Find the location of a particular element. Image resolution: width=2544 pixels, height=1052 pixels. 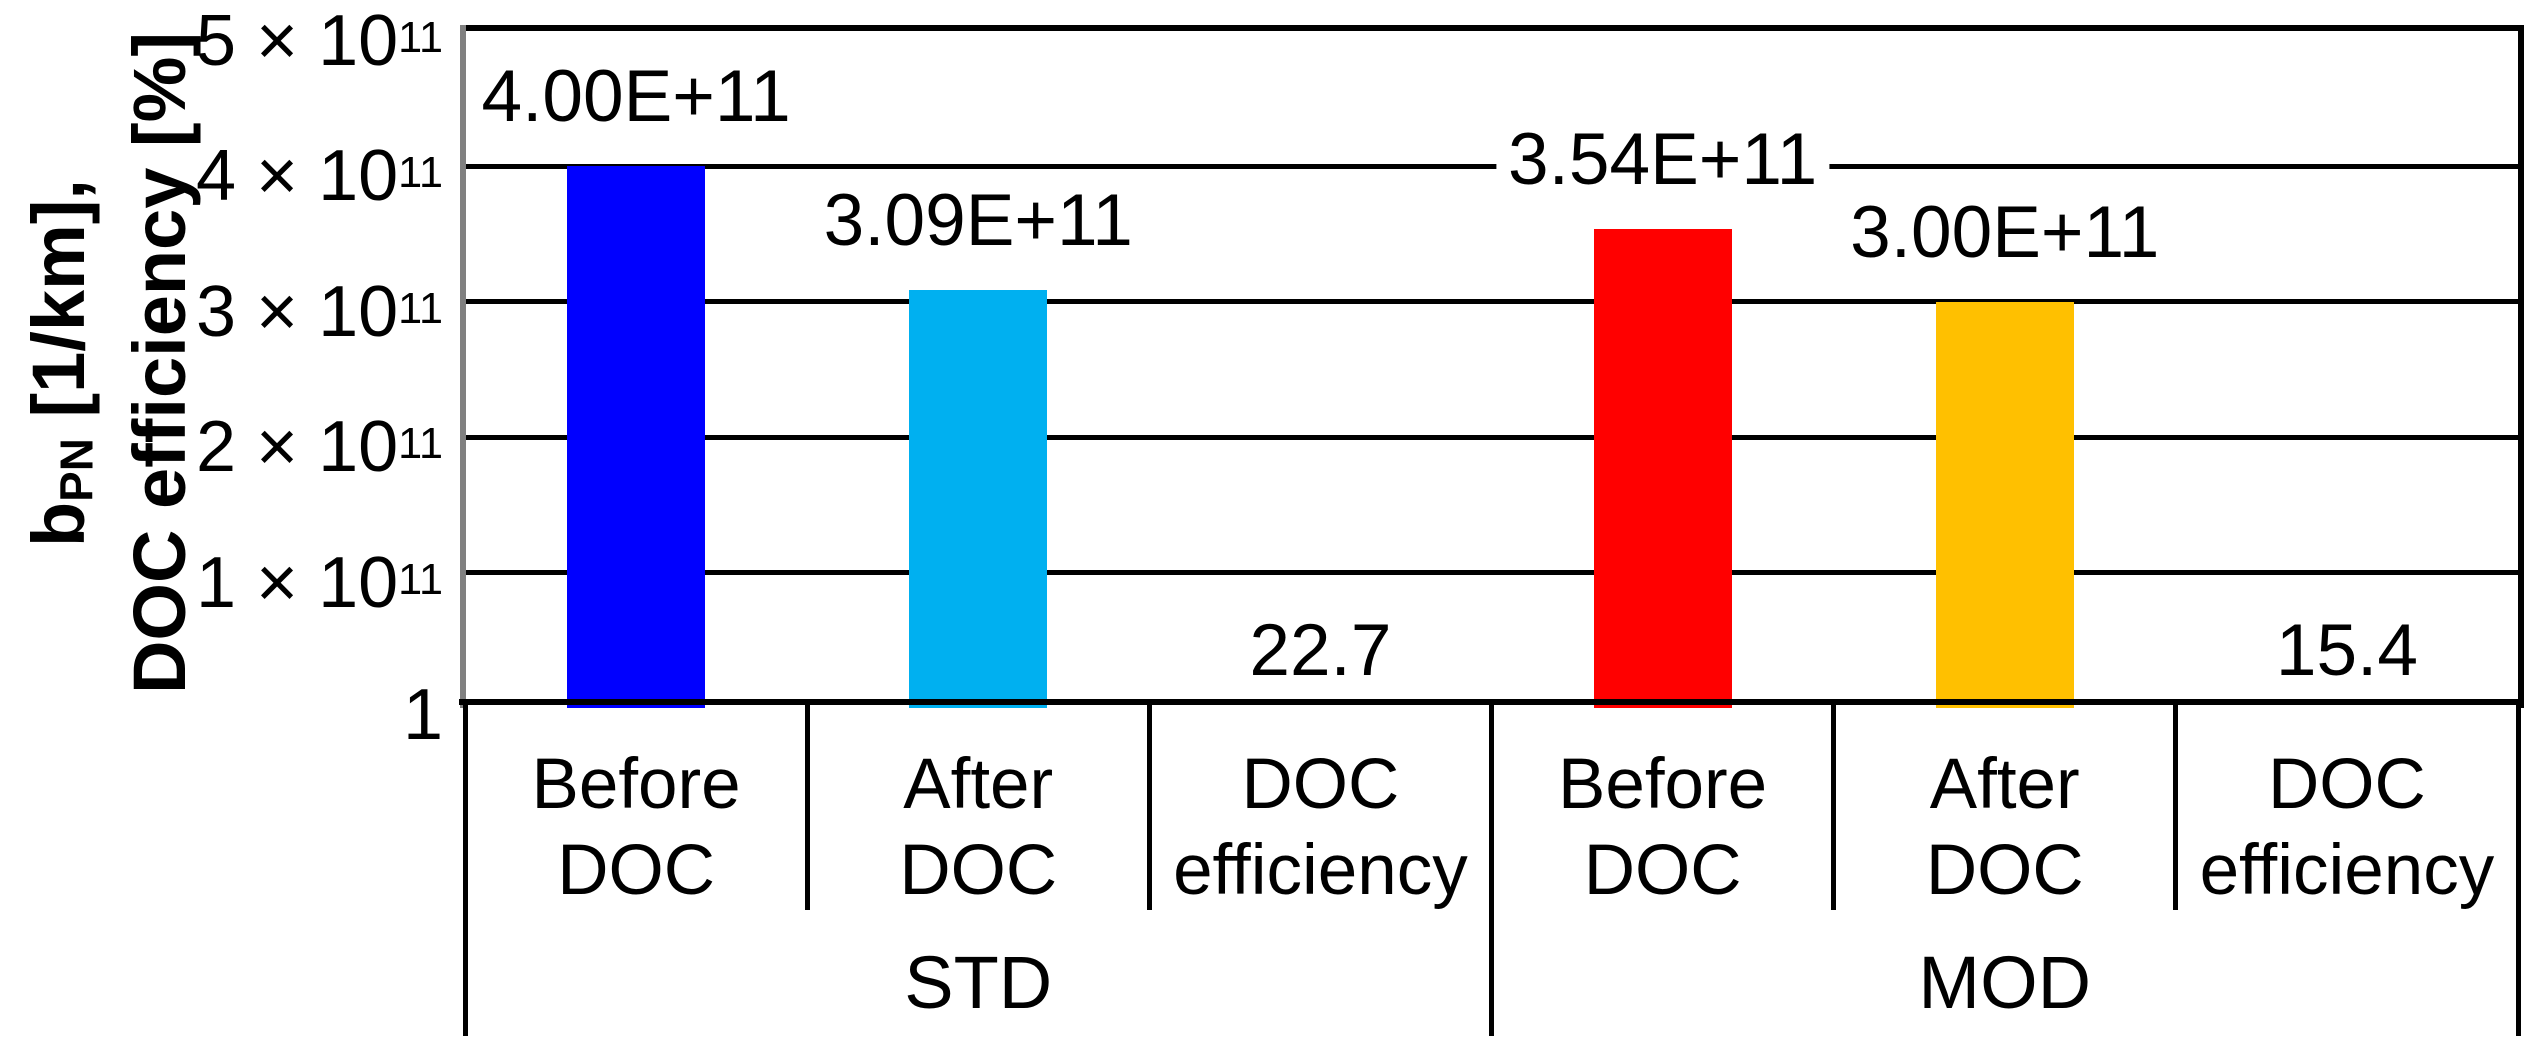

group-label-mod: MOD is located at coordinates (2005, 982).